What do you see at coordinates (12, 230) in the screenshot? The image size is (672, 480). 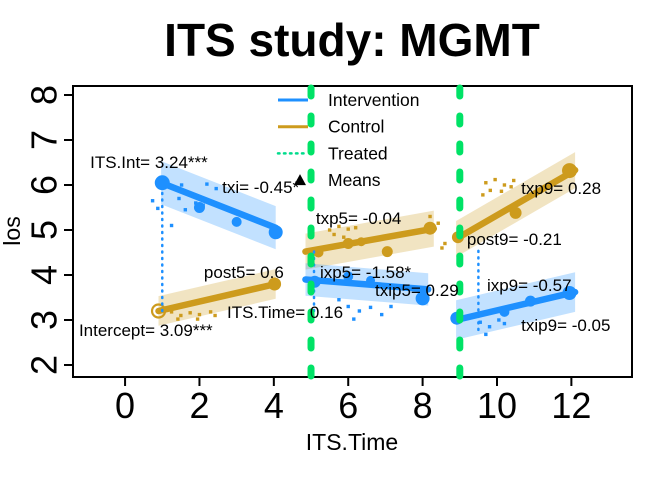 I see `y-axis-label: los` at bounding box center [12, 230].